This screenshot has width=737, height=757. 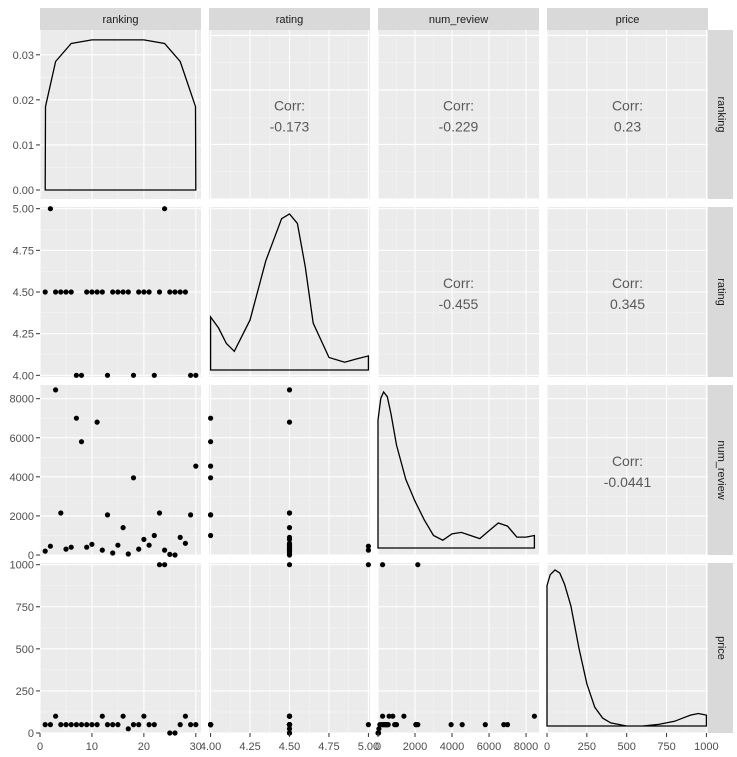 What do you see at coordinates (289, 106) in the screenshot?
I see `corr-label-ranking-rating: Corr:` at bounding box center [289, 106].